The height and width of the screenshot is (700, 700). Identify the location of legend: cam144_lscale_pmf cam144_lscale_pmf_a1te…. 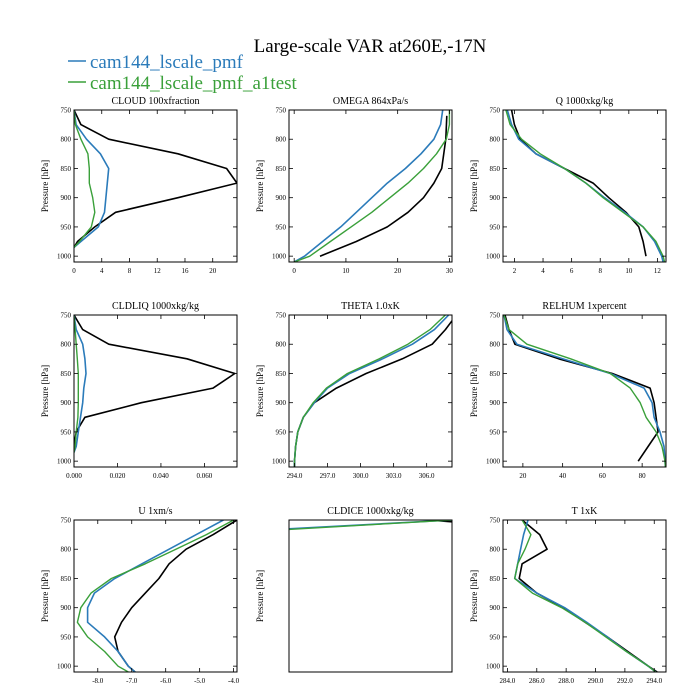
(183, 73).